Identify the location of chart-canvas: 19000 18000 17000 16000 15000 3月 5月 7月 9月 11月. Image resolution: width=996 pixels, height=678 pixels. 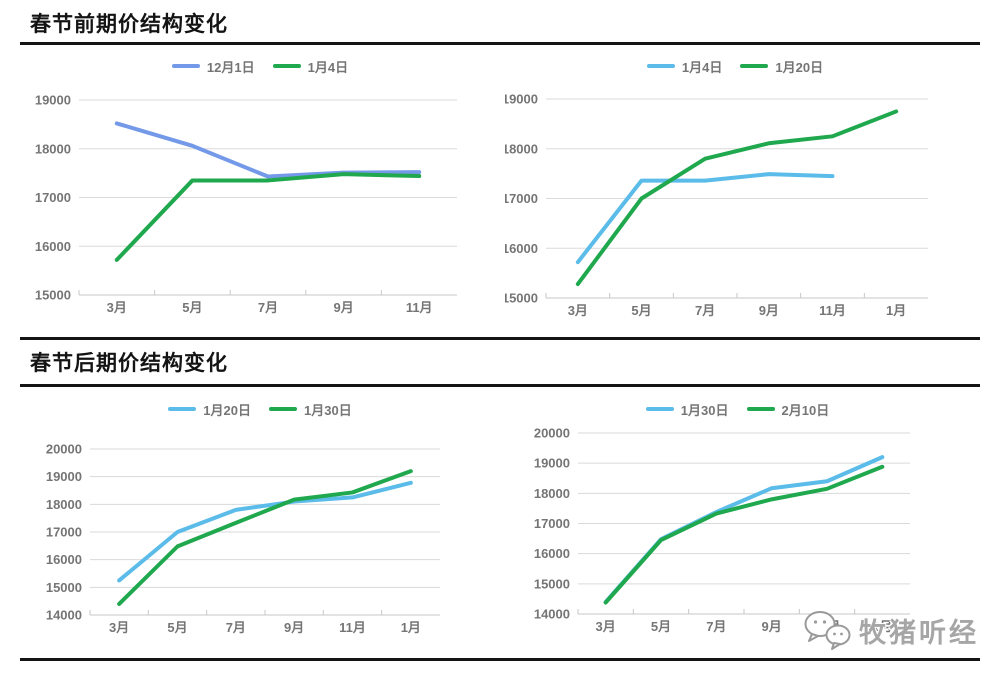
(246, 204).